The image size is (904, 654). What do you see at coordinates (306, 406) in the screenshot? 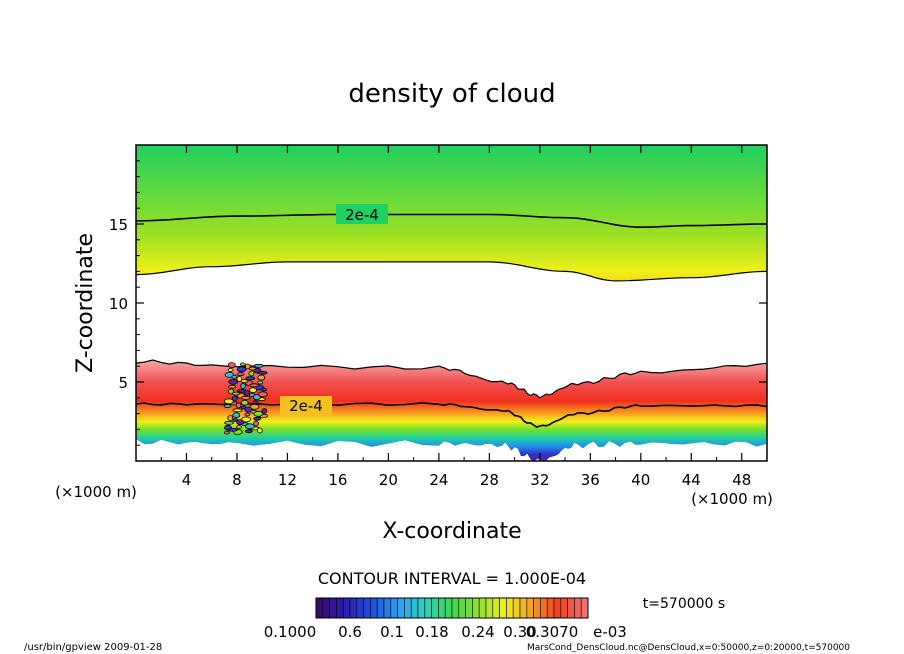
I see `contour-label-lower: 2e-4` at bounding box center [306, 406].